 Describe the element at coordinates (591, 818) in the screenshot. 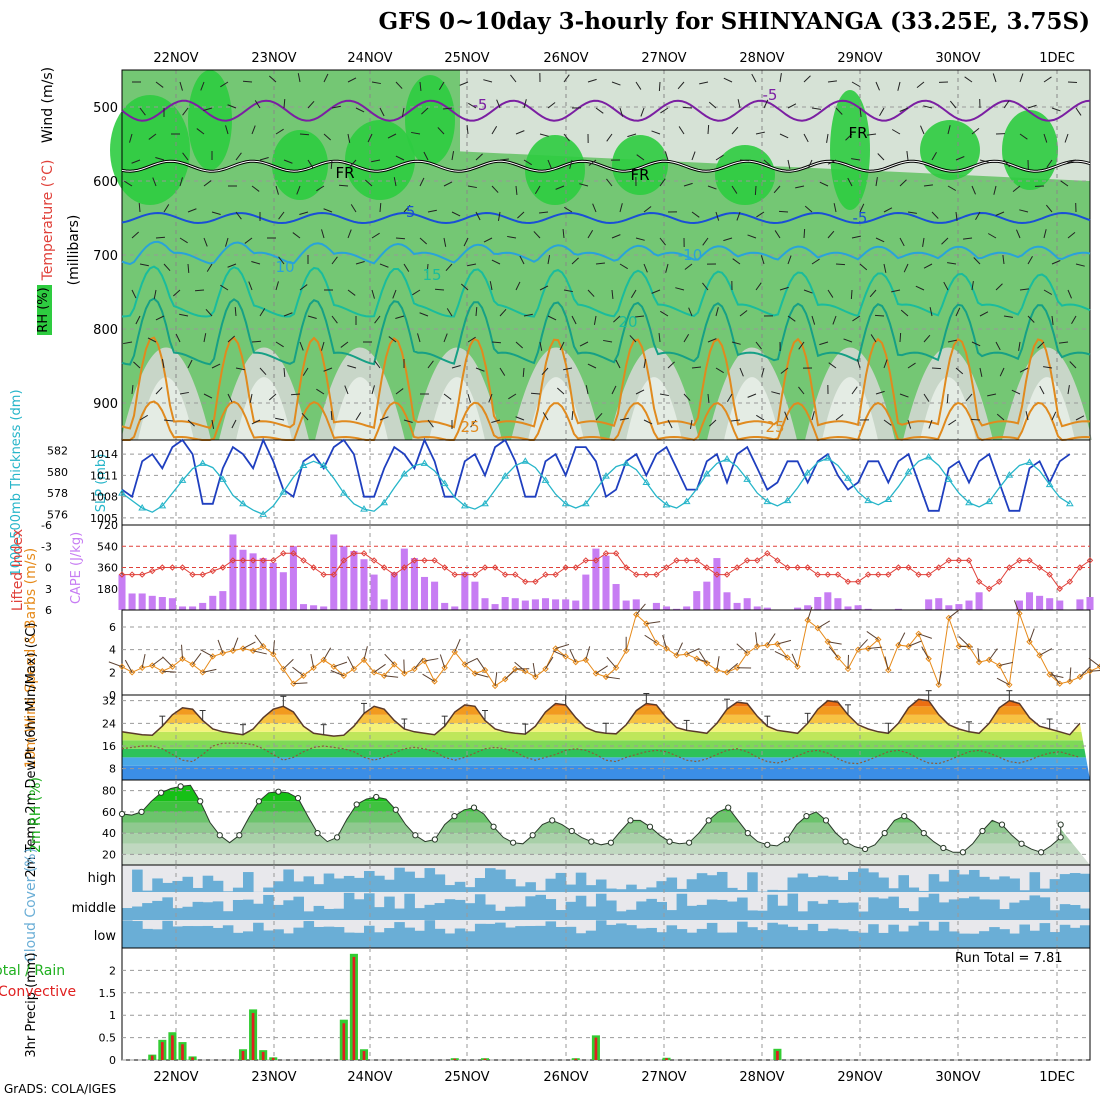

I see `rh2m-line` at that location.